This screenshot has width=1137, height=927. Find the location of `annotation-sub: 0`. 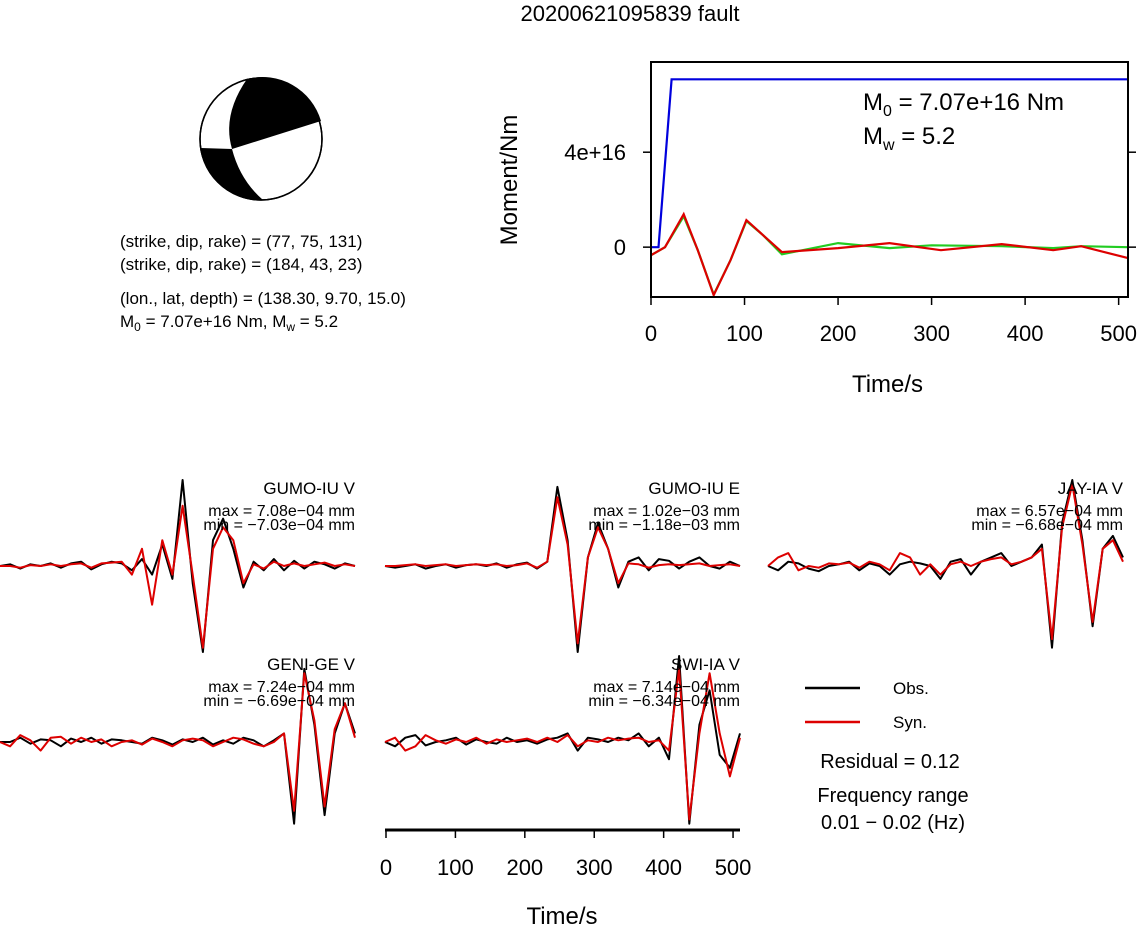

annotation-sub: 0 is located at coordinates (887, 111).